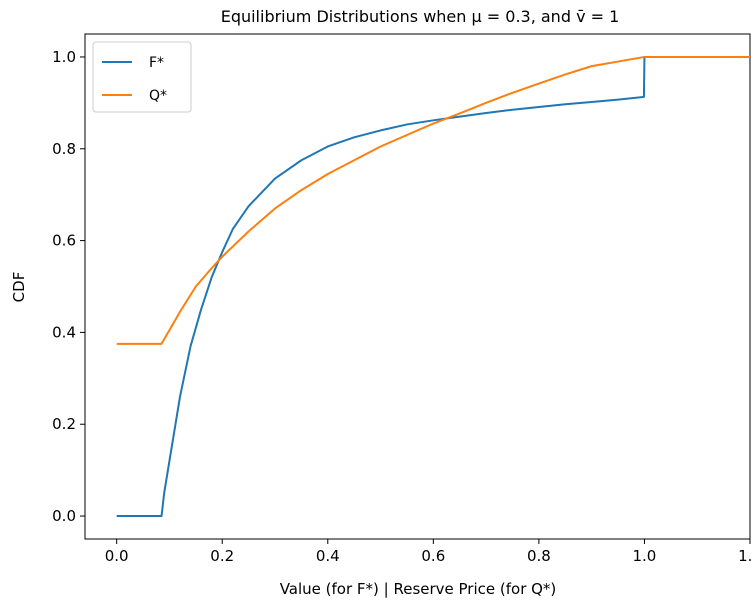 This screenshot has width=751, height=611. Describe the element at coordinates (744, 556) in the screenshot. I see `x-tick-label: 1.2` at that location.